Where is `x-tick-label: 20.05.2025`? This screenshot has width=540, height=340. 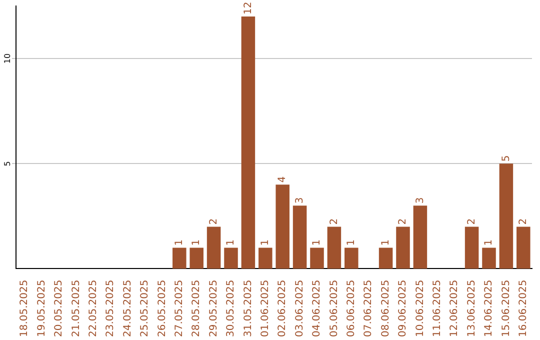
x-tick-label: 20.05.2025 is located at coordinates (59, 309).